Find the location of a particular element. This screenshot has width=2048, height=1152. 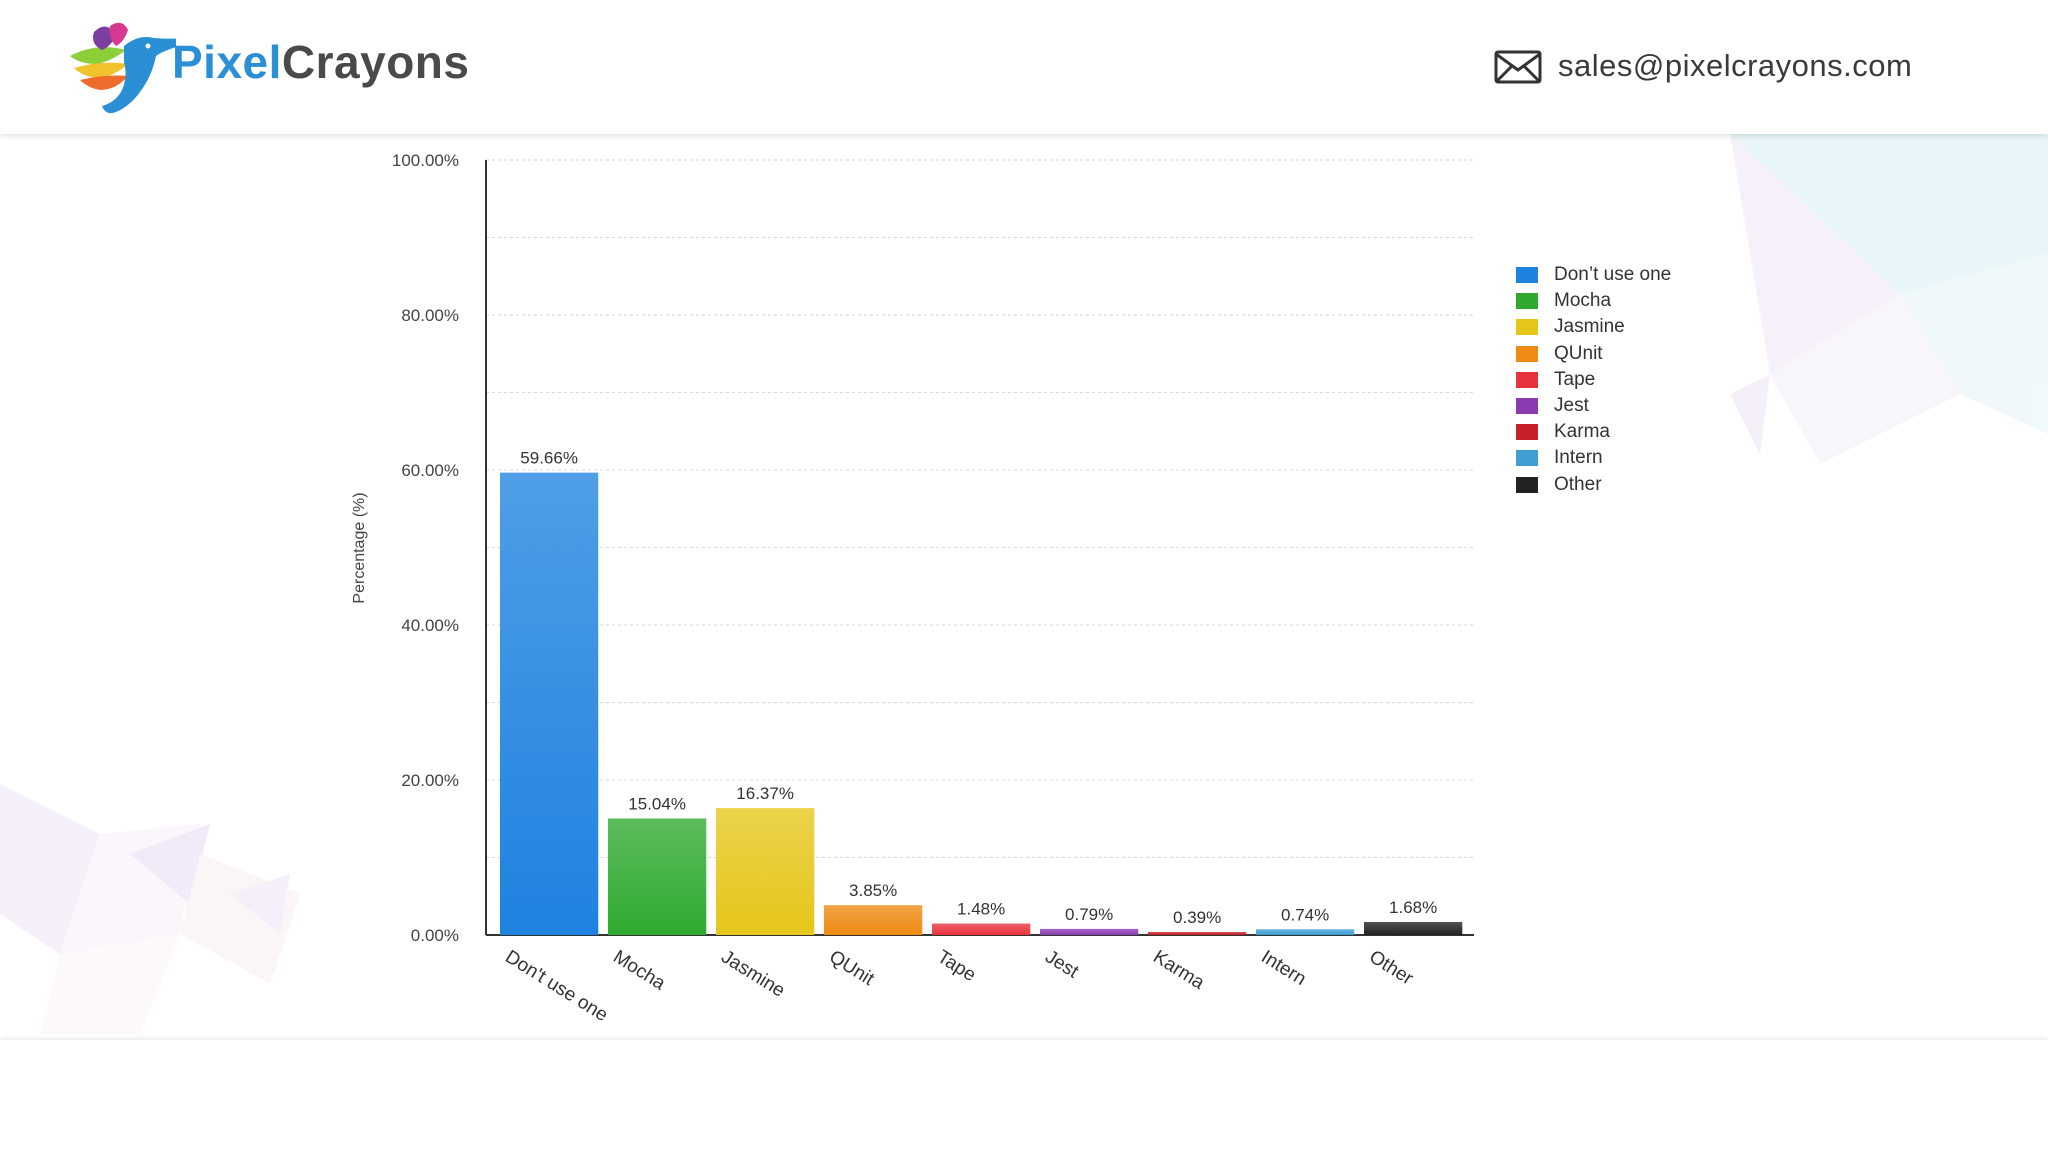

legend-label: Mocha is located at coordinates (1583, 301).